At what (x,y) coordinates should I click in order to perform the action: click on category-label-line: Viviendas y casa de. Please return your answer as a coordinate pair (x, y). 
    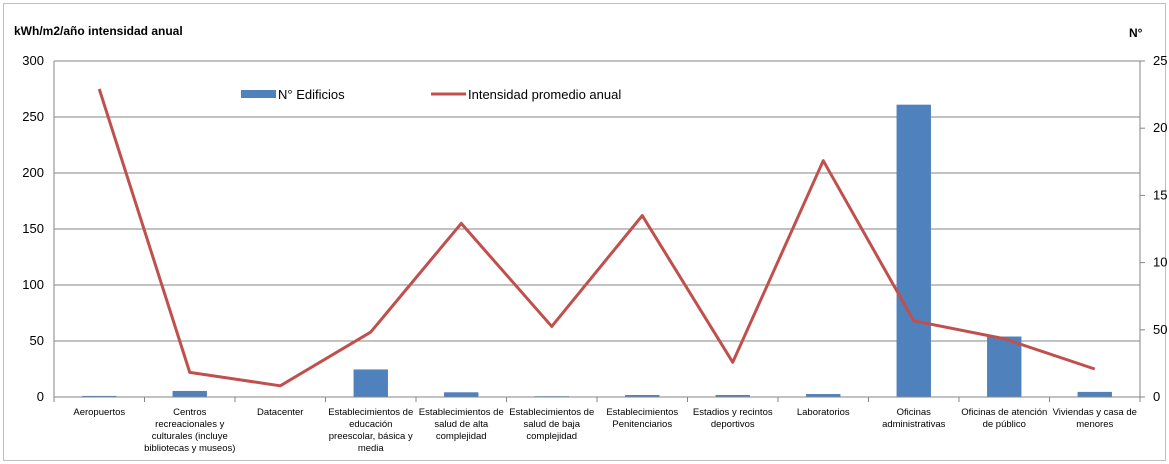
    Looking at the image, I should click on (1095, 412).